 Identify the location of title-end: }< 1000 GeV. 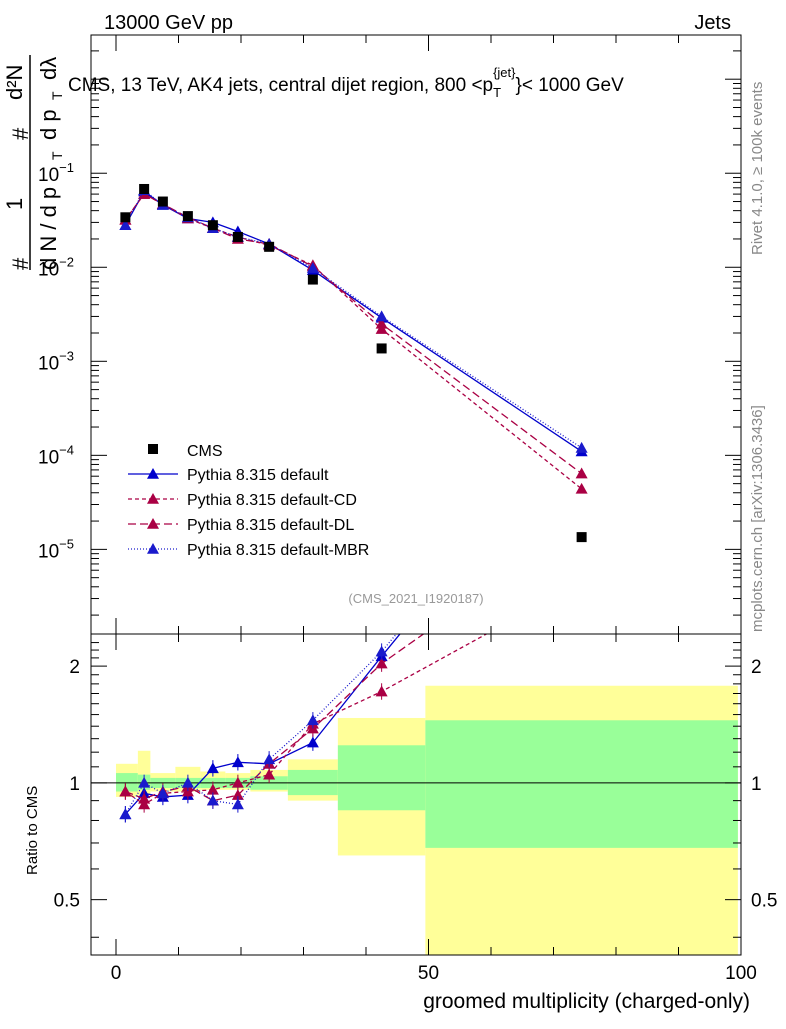
(570, 85).